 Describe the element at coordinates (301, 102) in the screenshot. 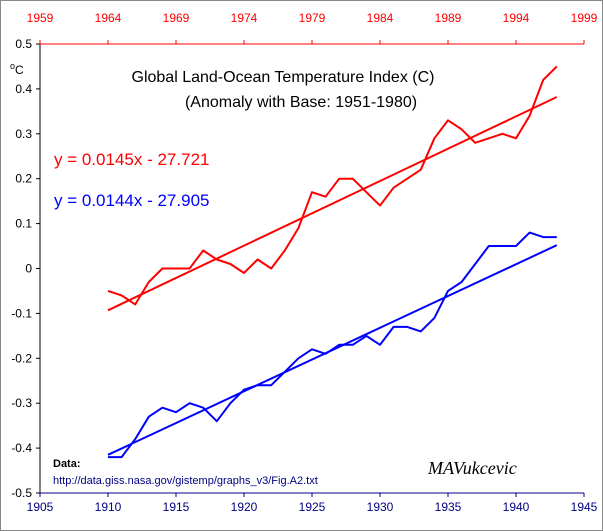

I see `chart-subtitle: (Anomaly with Base: 1951-1980)` at that location.